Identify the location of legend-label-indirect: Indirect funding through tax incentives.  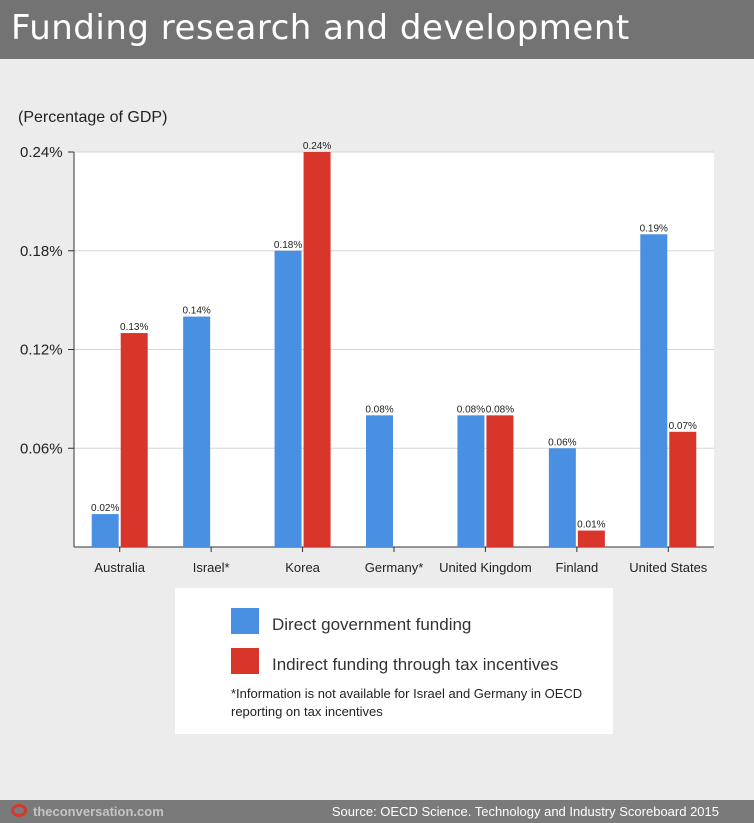
(415, 664).